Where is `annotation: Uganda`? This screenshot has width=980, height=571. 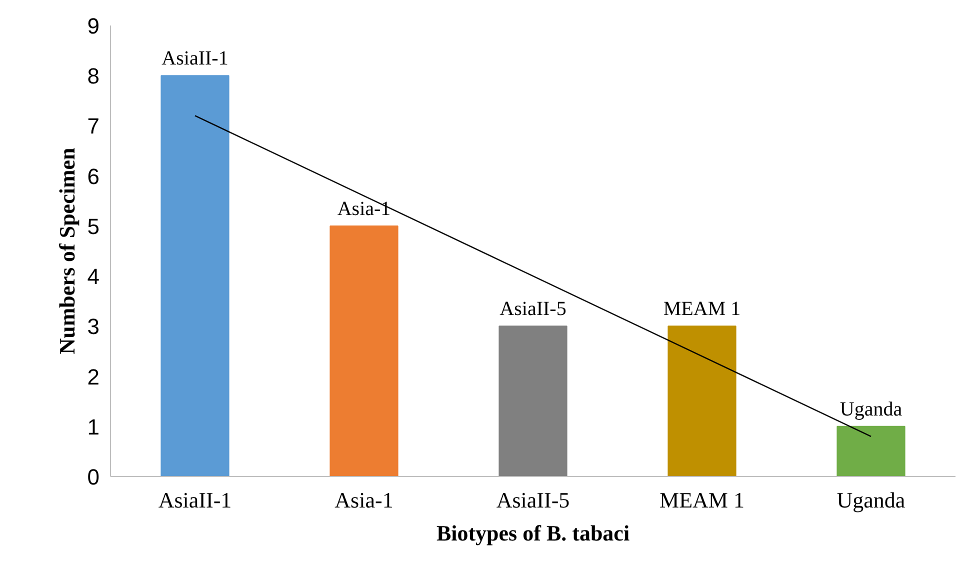 annotation: Uganda is located at coordinates (871, 409).